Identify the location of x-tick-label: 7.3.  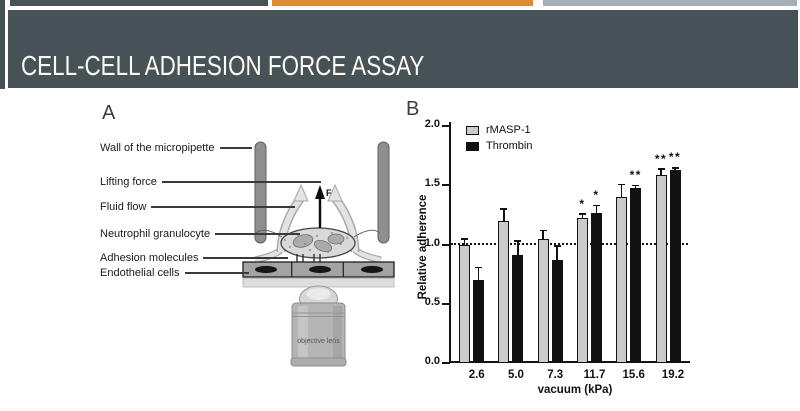
(555, 375).